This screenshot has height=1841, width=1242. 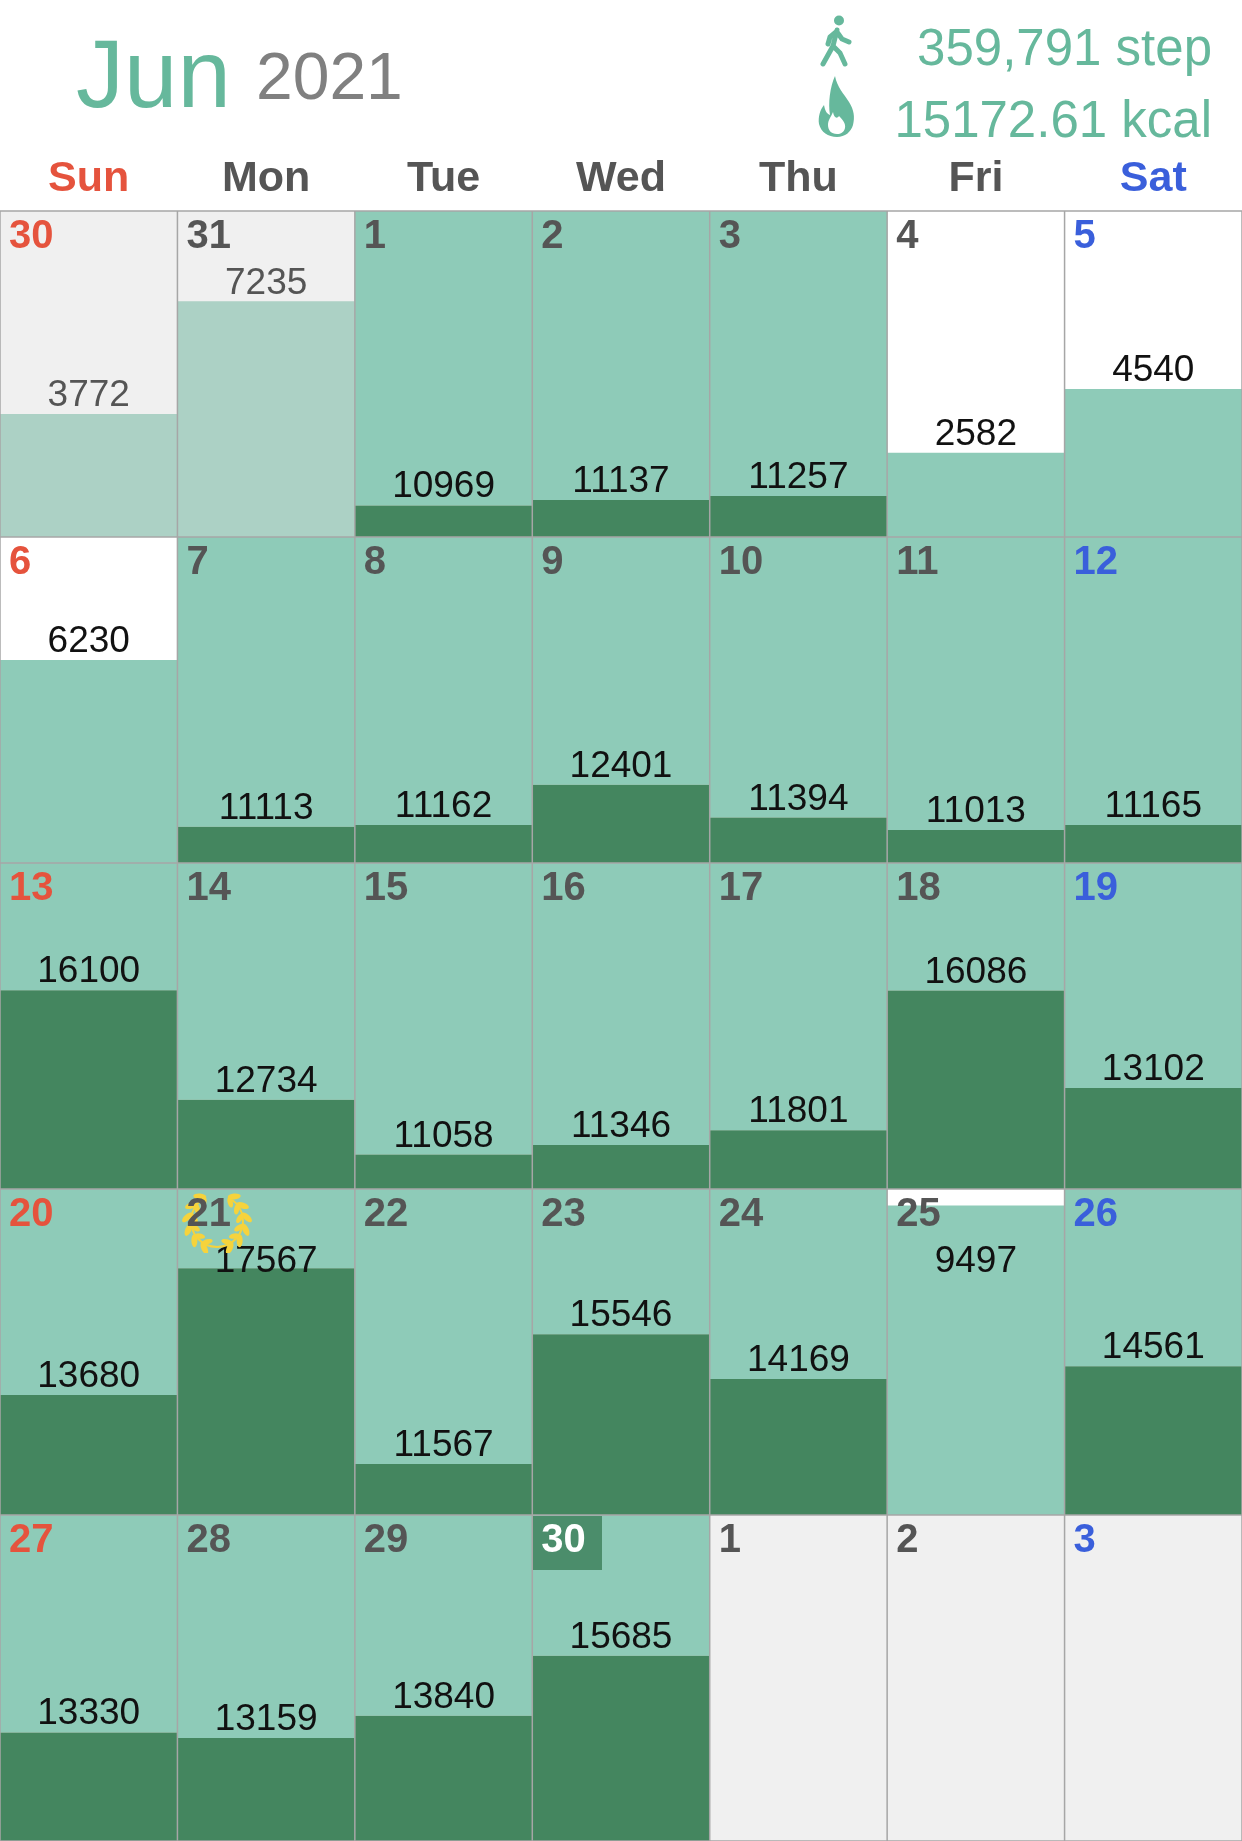 What do you see at coordinates (89, 1375) in the screenshot?
I see `data-label: 13680` at bounding box center [89, 1375].